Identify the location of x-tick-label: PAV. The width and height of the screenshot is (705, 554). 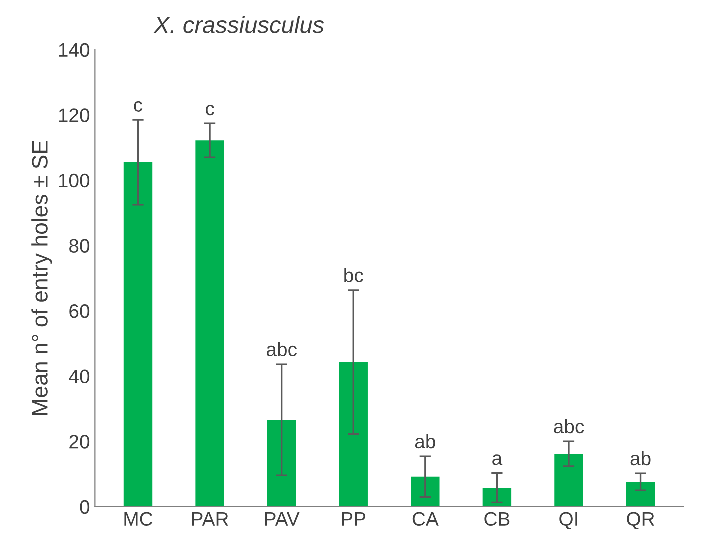
(282, 519).